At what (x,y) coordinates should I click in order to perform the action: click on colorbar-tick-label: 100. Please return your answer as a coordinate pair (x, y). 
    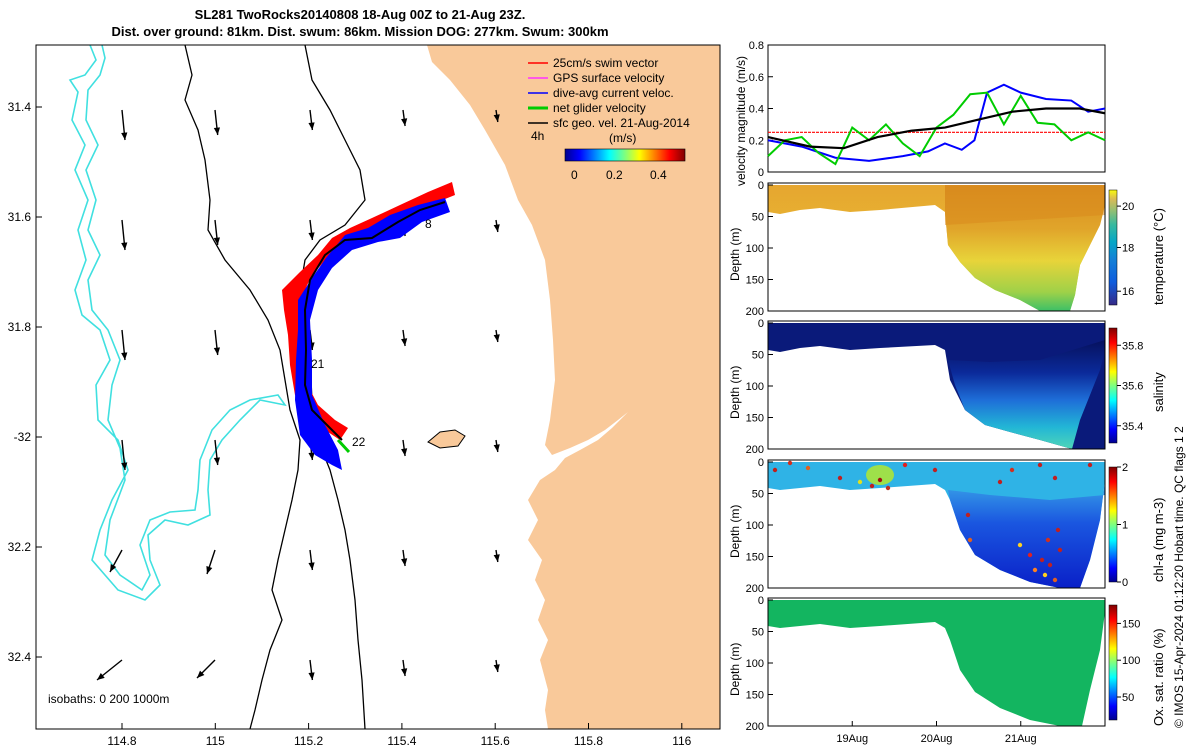
    Looking at the image, I should click on (1131, 661).